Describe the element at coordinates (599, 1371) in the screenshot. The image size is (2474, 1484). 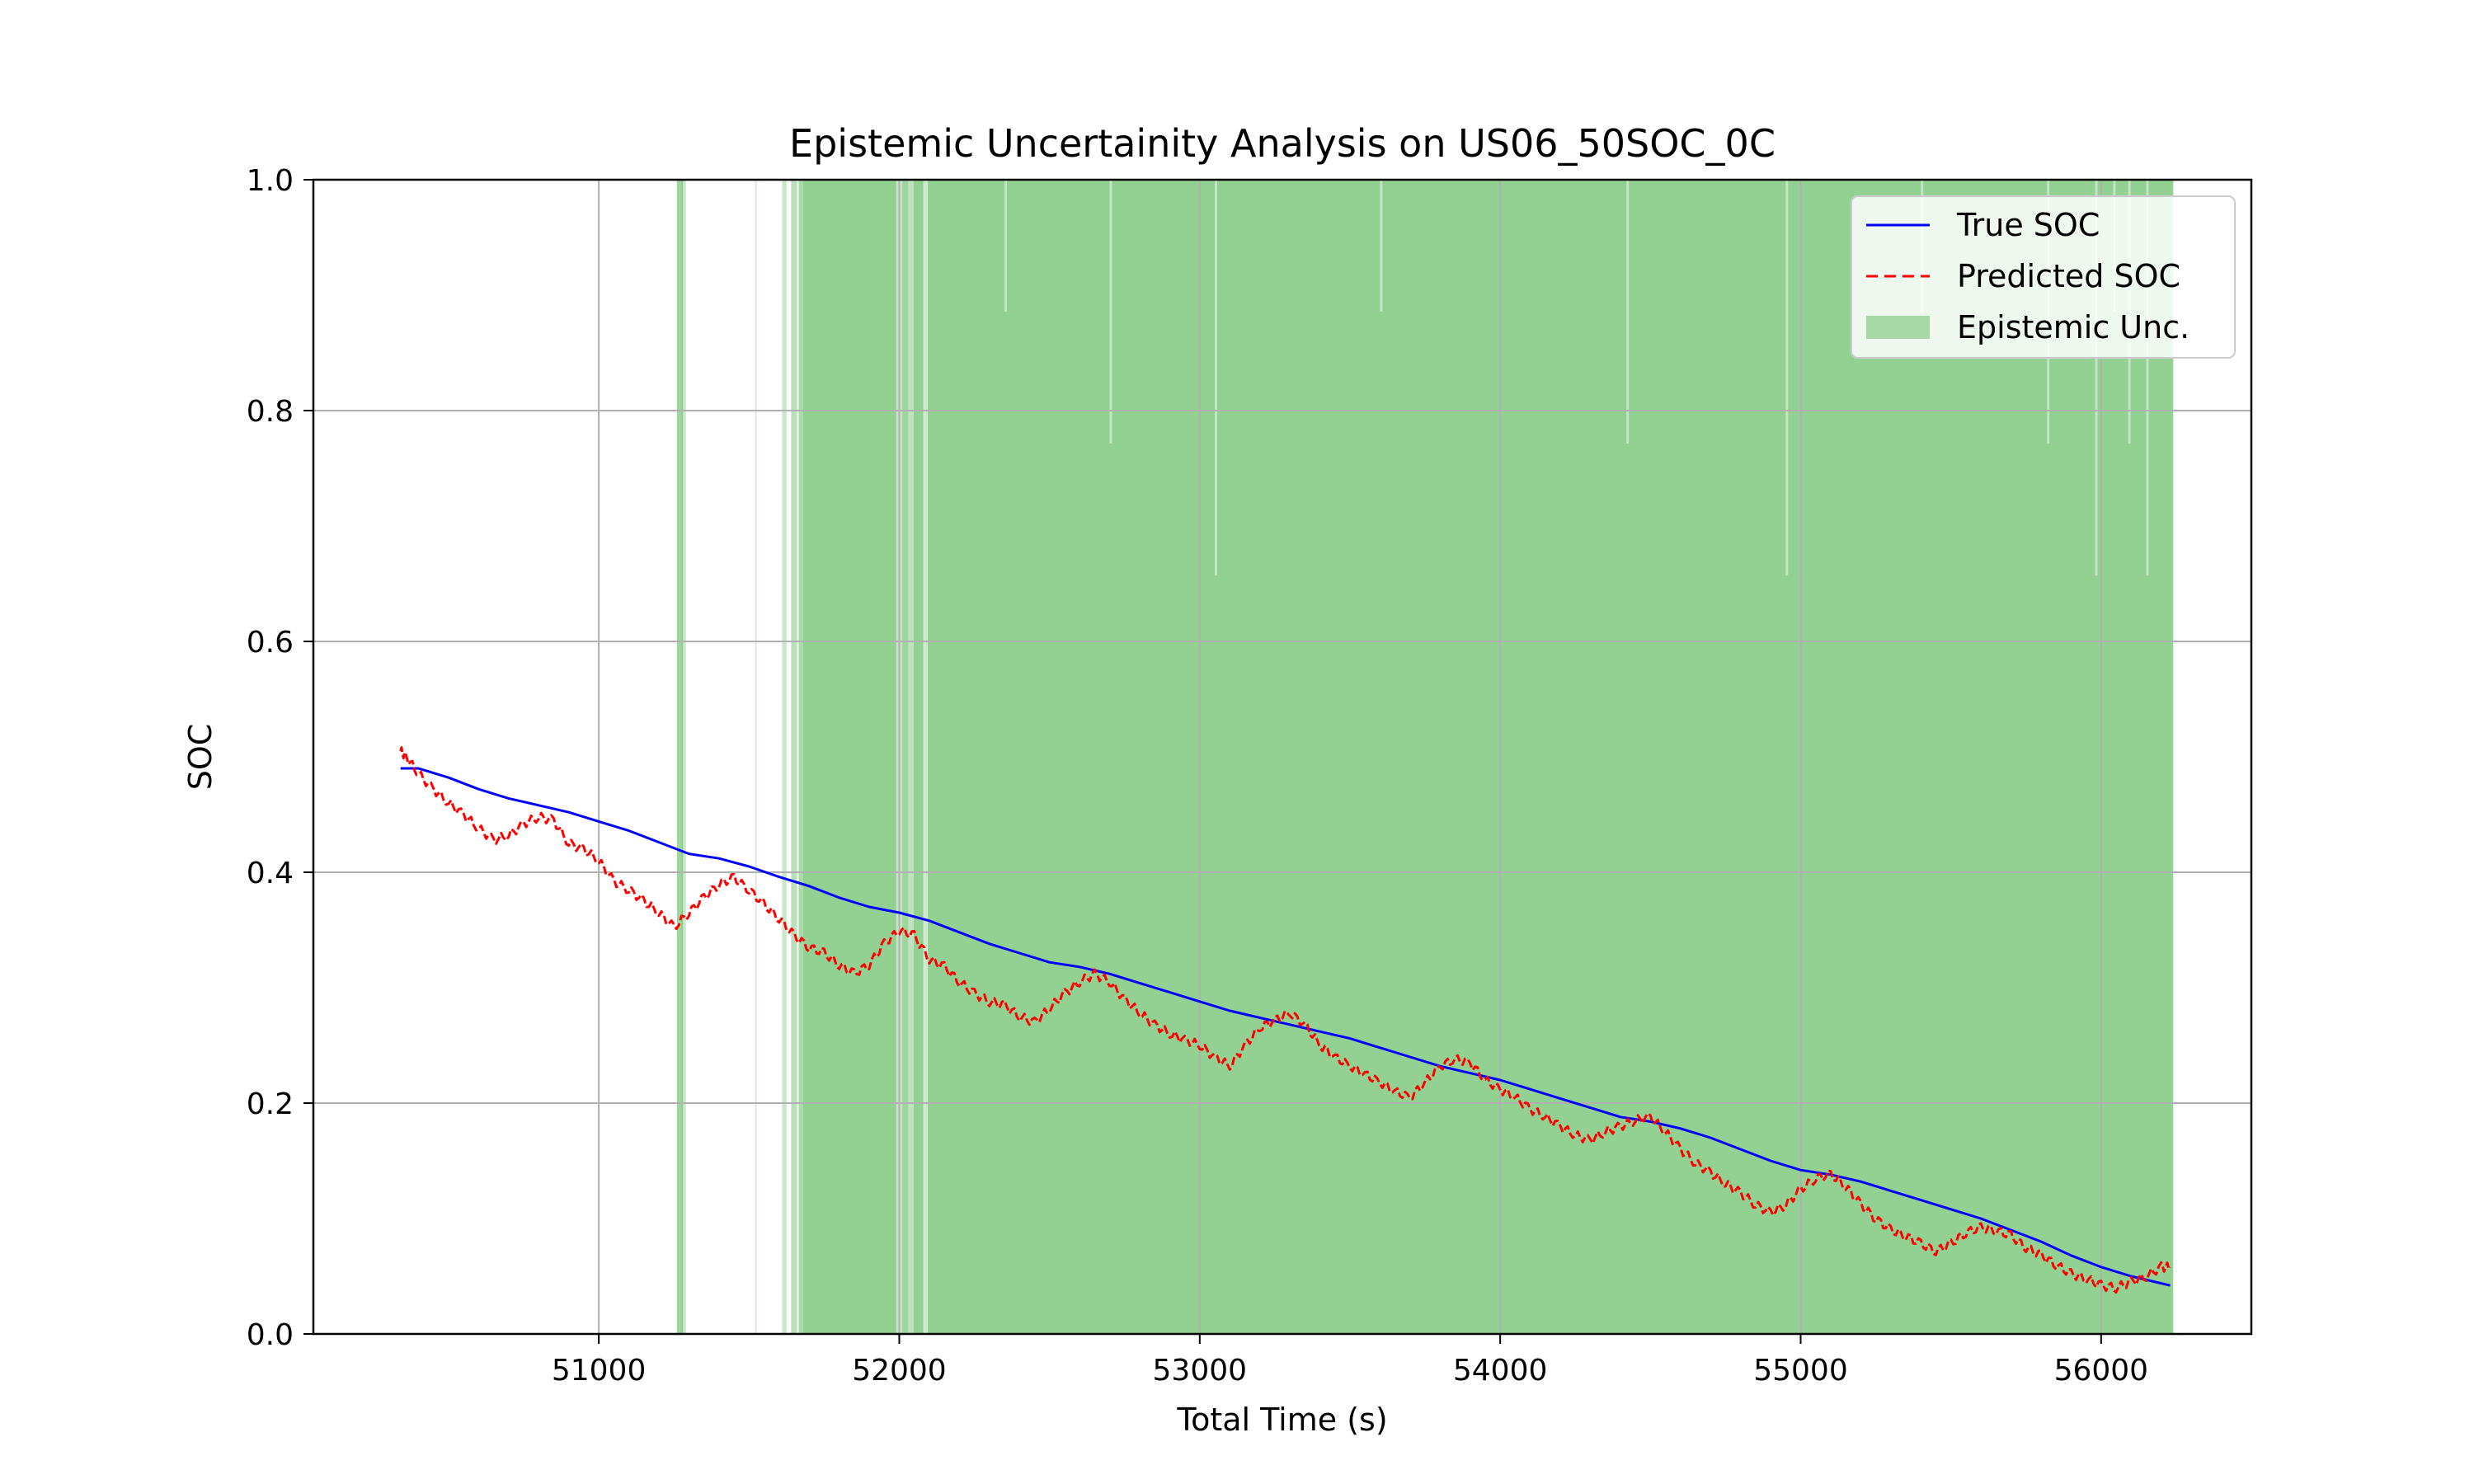
I see `x-tick-label: 51000` at that location.